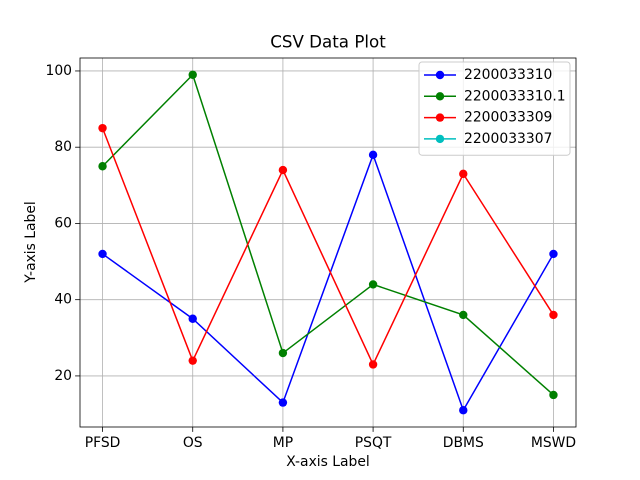 Image resolution: width=640 pixels, height=480 pixels. What do you see at coordinates (63, 376) in the screenshot?
I see `y-tick-label: 20` at bounding box center [63, 376].